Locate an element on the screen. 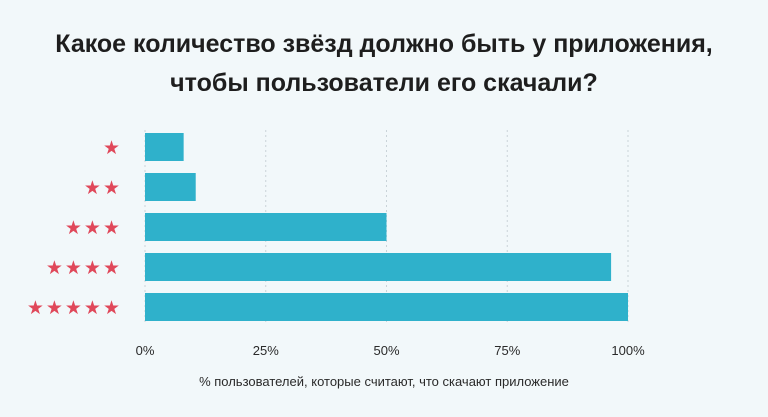 Image resolution: width=768 pixels, height=417 pixels. x-tick-label-0: 0% is located at coordinates (145, 350).